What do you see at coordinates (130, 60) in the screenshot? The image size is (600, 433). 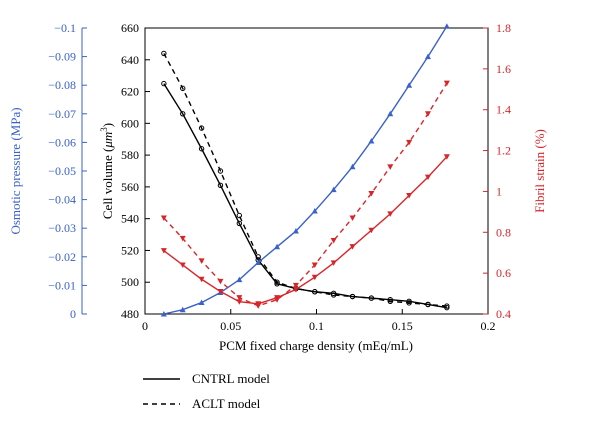 I see `cell-volume-tick-label: 640` at bounding box center [130, 60].